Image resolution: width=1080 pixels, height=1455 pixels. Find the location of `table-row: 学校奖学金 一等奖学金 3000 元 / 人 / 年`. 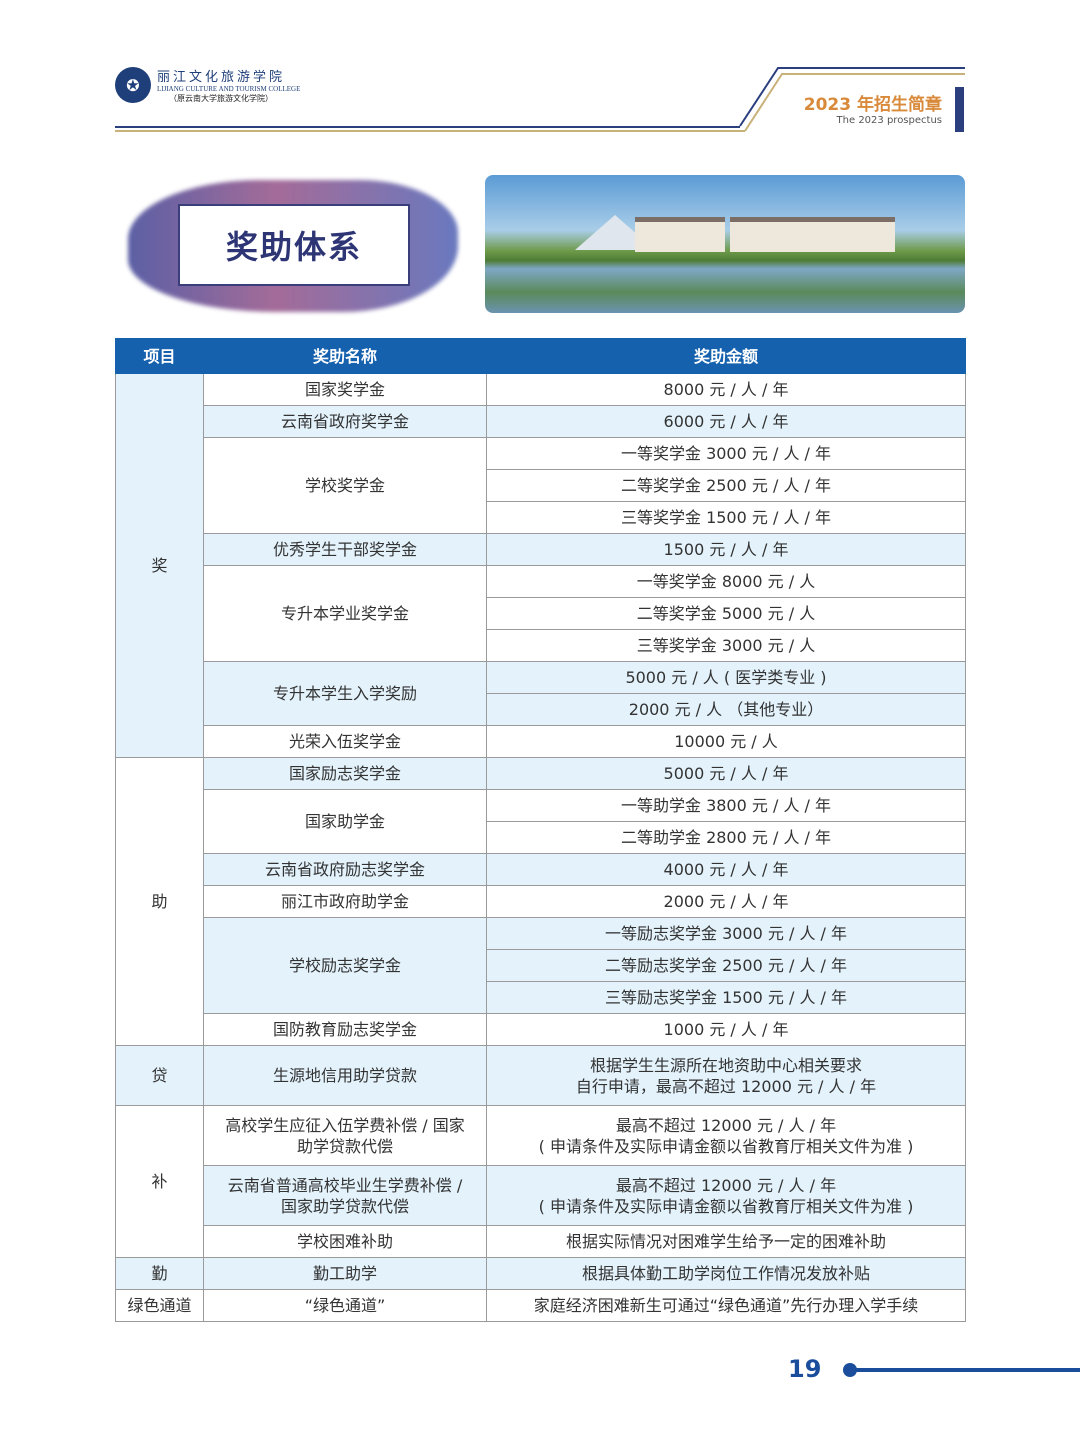

table-row: 学校奖学金 一等奖学金 3000 元 / 人 / 年 is located at coordinates (541, 485).